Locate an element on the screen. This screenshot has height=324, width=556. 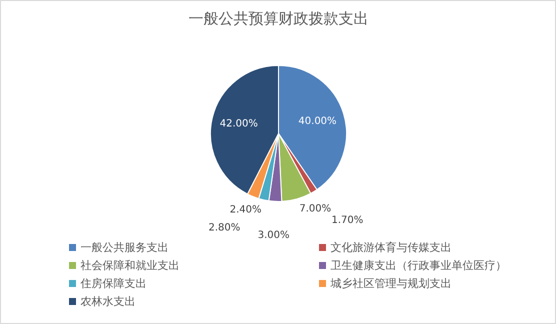
data-label: 40.00% is located at coordinates (317, 121).